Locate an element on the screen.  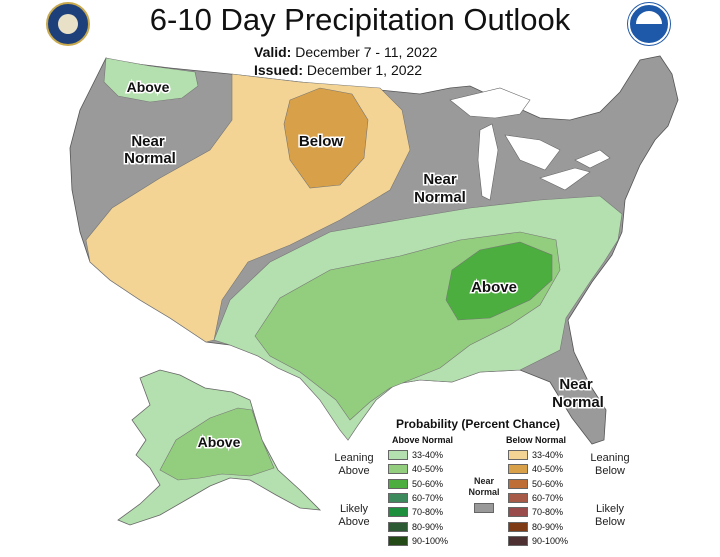
legend-likely-below-2: Below is located at coordinates (610, 522).